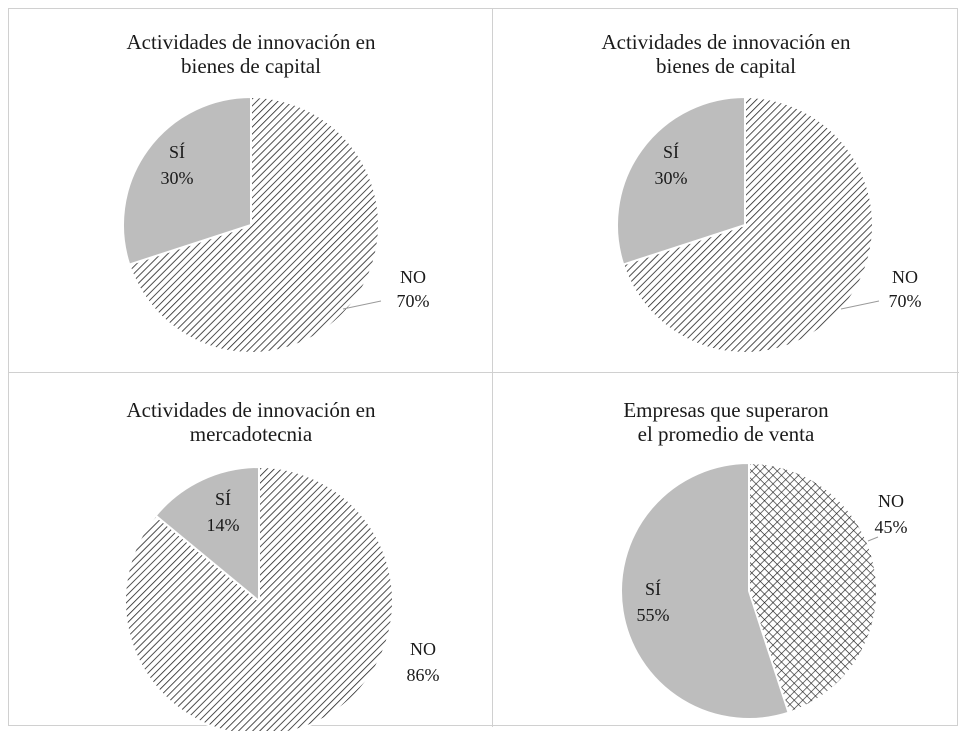 Image resolution: width=966 pixels, height=731 pixels. What do you see at coordinates (251, 434) in the screenshot?
I see `chart-title-line: mercadotecnia` at bounding box center [251, 434].